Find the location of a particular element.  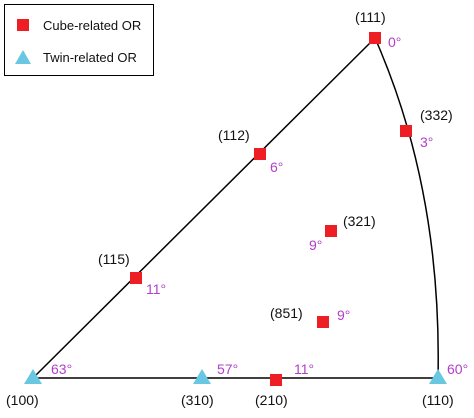

blue-triangle-icon is located at coordinates (23, 57).